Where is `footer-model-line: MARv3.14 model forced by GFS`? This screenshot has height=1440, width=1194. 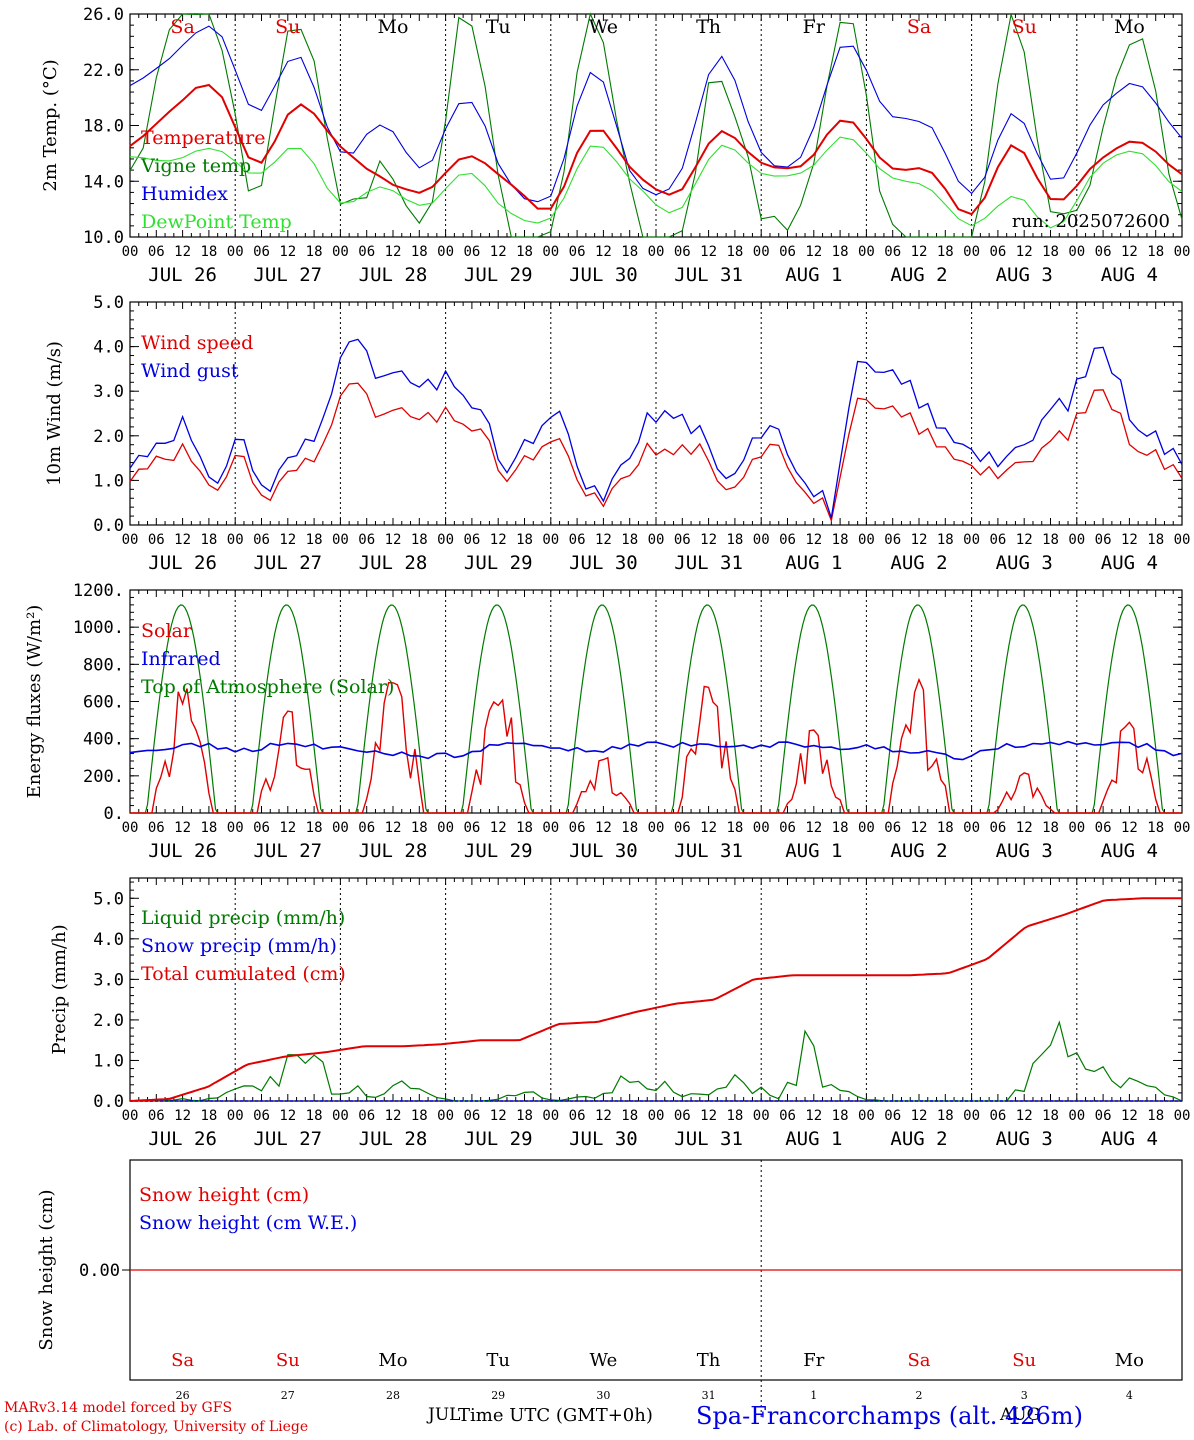 footer-model-line: MARv3.14 model forced by GFS is located at coordinates (118, 1408).